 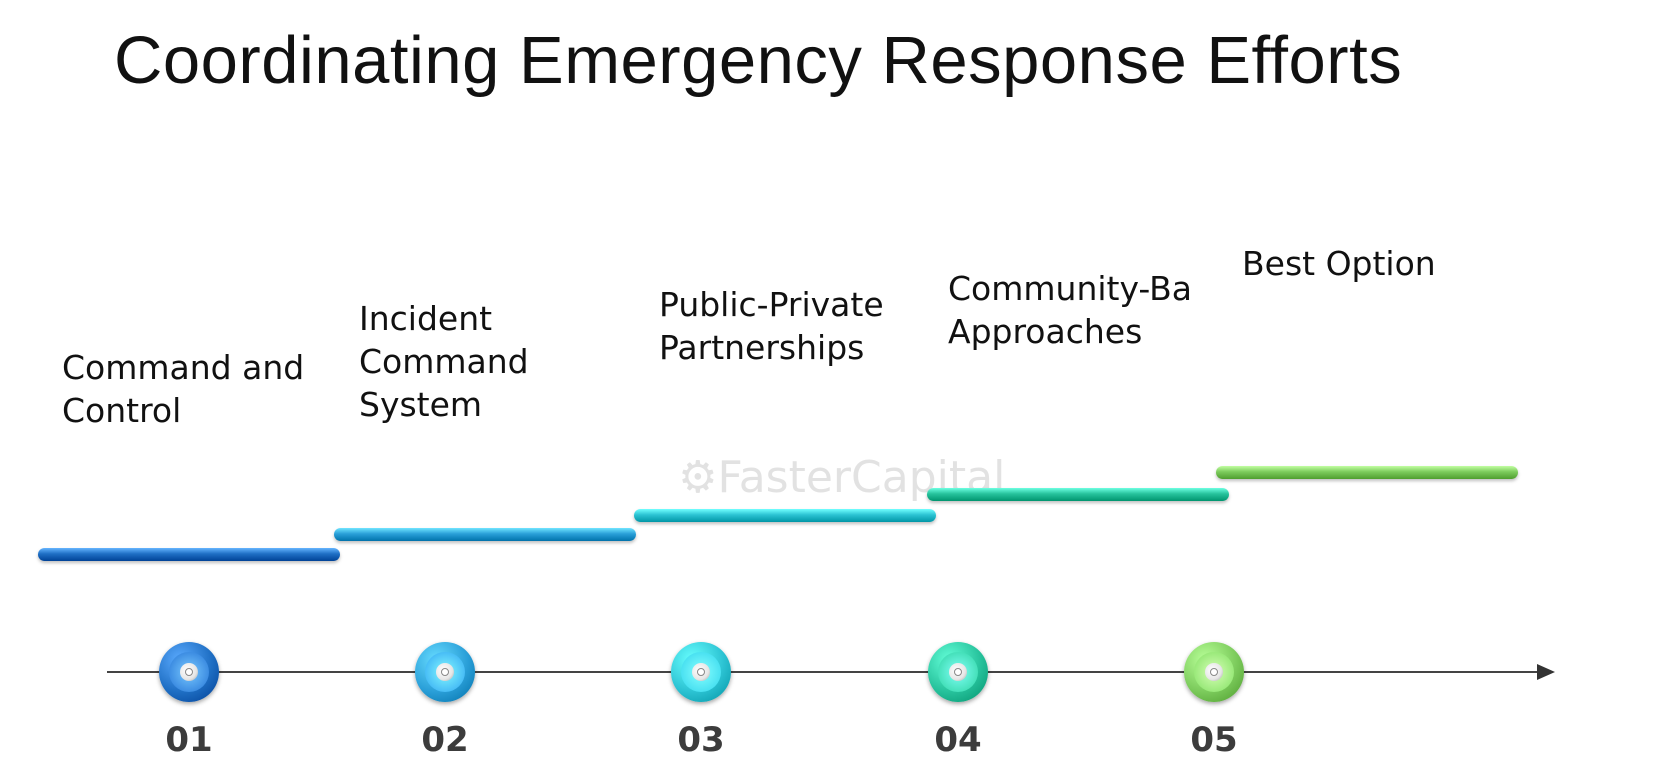 What do you see at coordinates (183, 389) in the screenshot?
I see `step-label-1: Command and Control` at bounding box center [183, 389].